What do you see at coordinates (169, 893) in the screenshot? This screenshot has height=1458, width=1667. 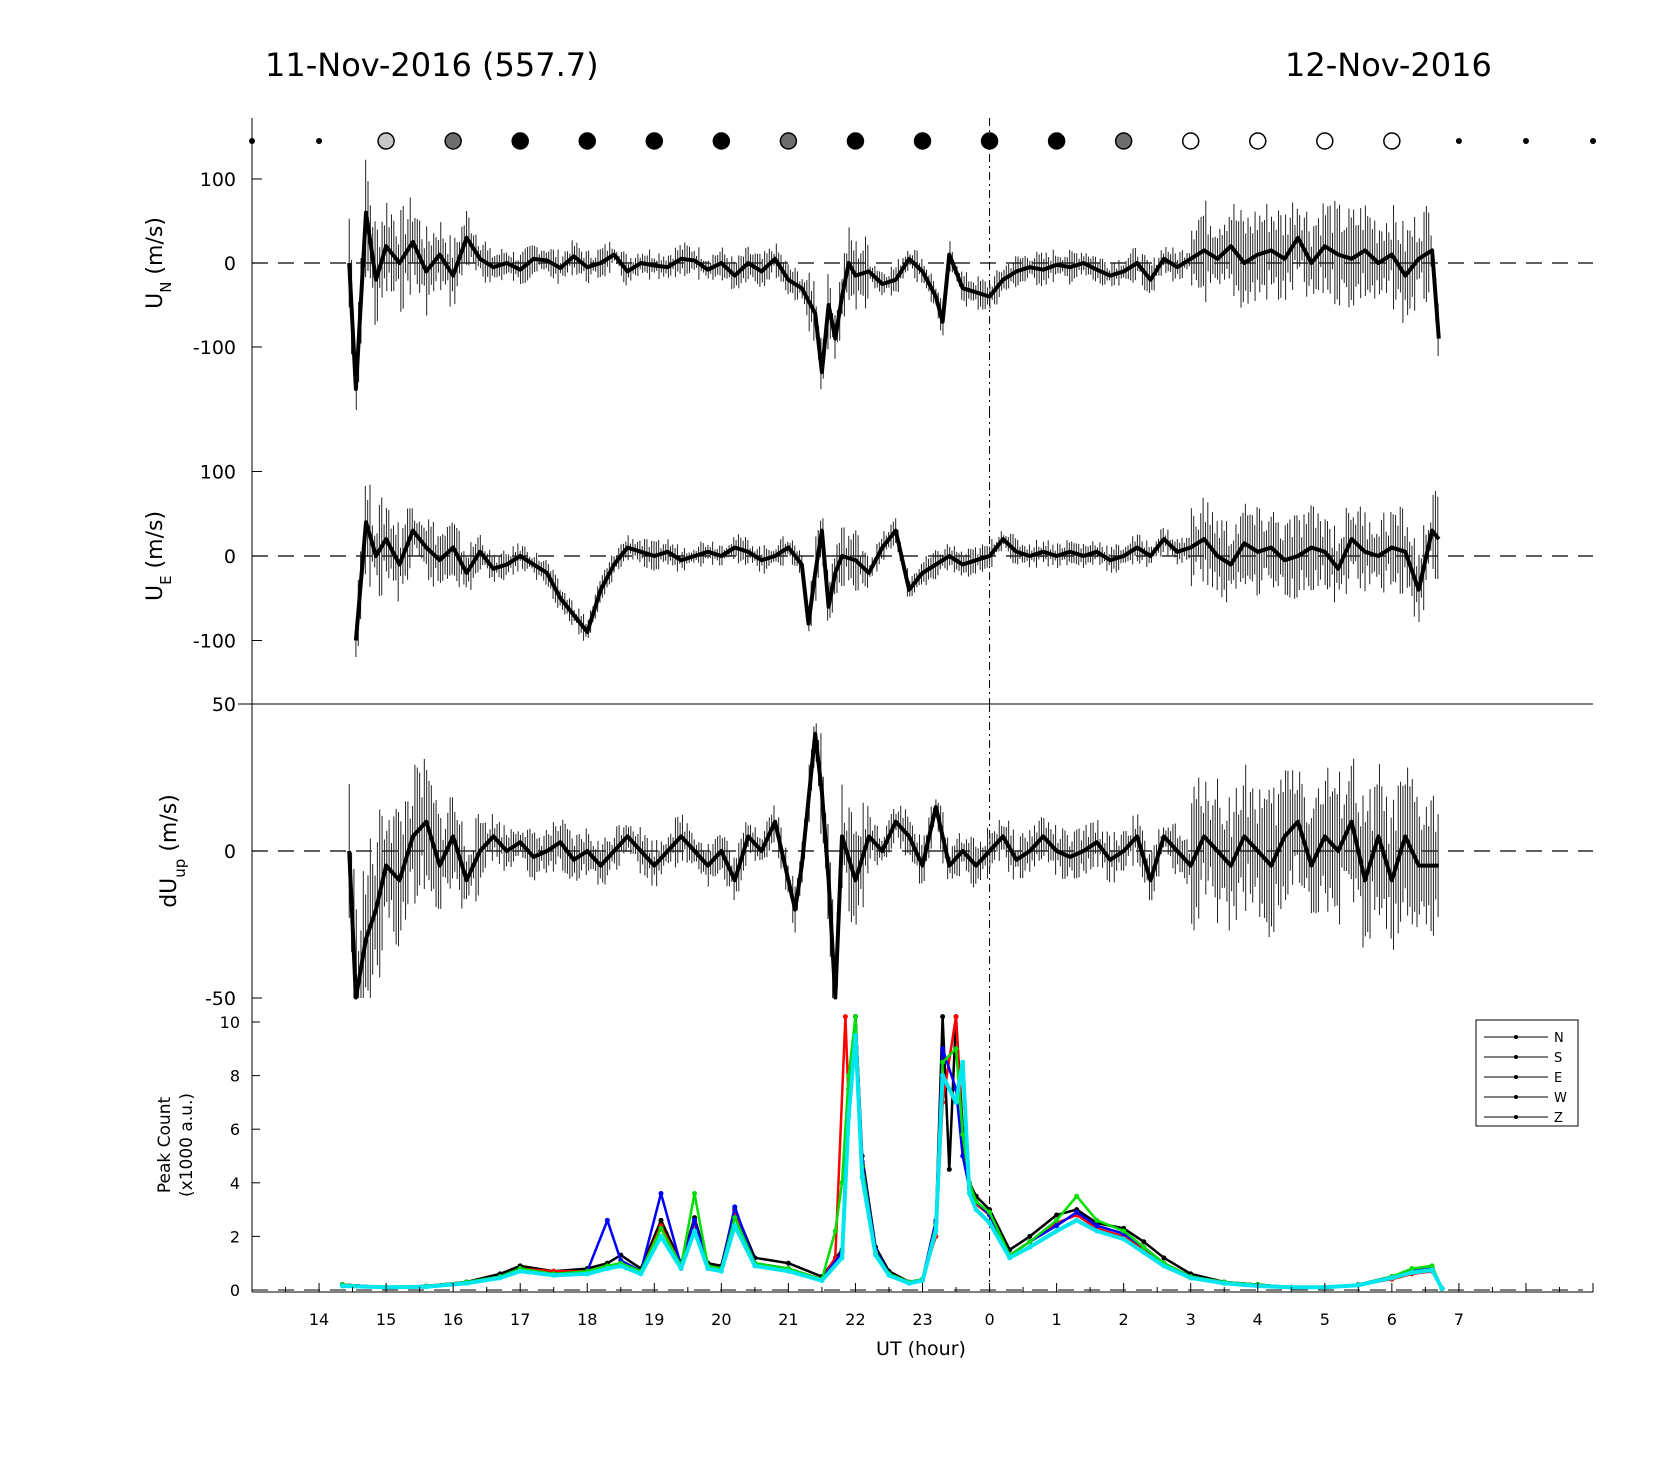 I see `y-axis-label-main: dU` at bounding box center [169, 893].